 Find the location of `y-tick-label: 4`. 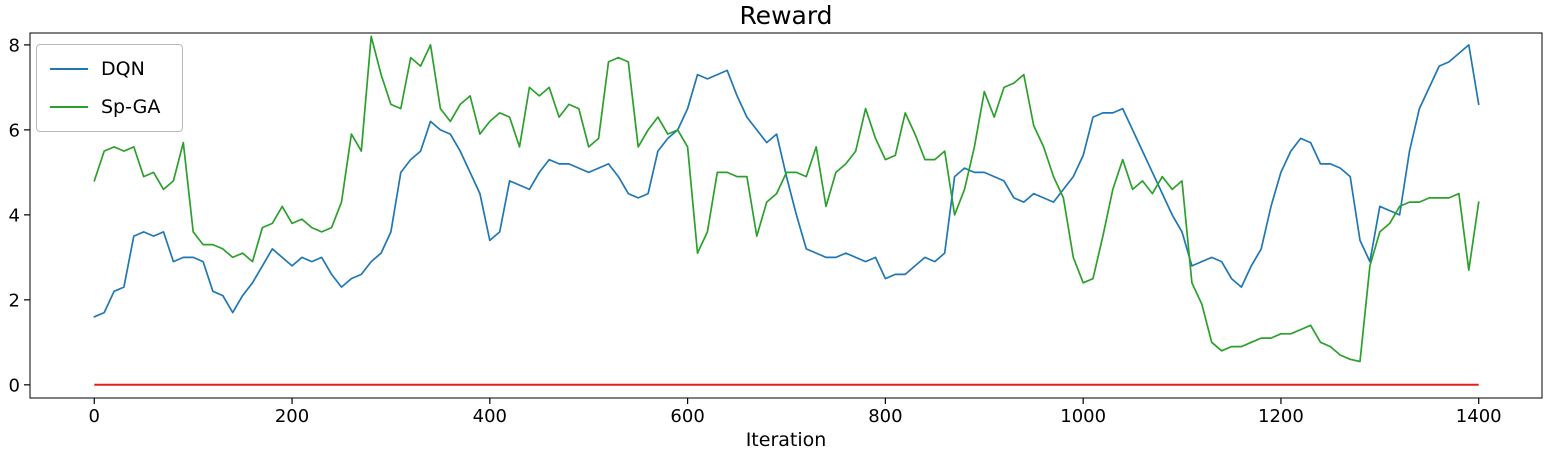

y-tick-label: 4 is located at coordinates (14, 215).